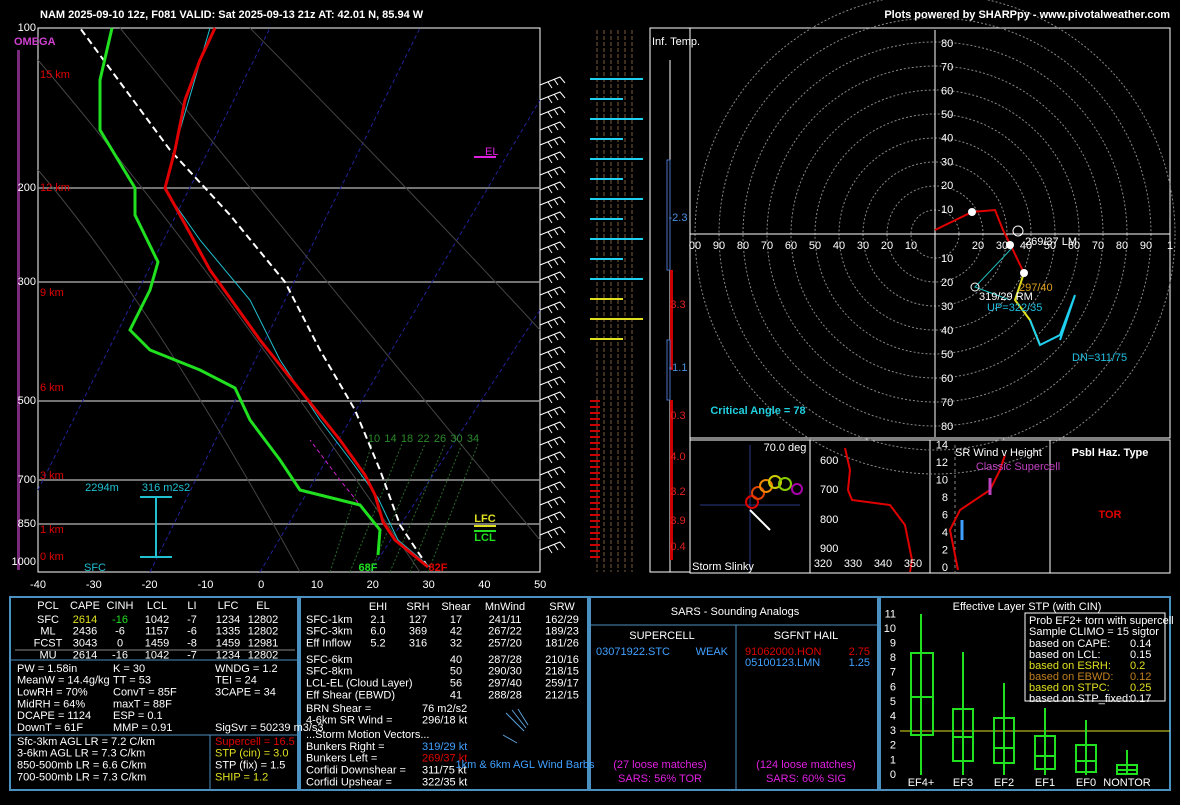  I want to click on label: MMP = 0.91, so click(142, 728).